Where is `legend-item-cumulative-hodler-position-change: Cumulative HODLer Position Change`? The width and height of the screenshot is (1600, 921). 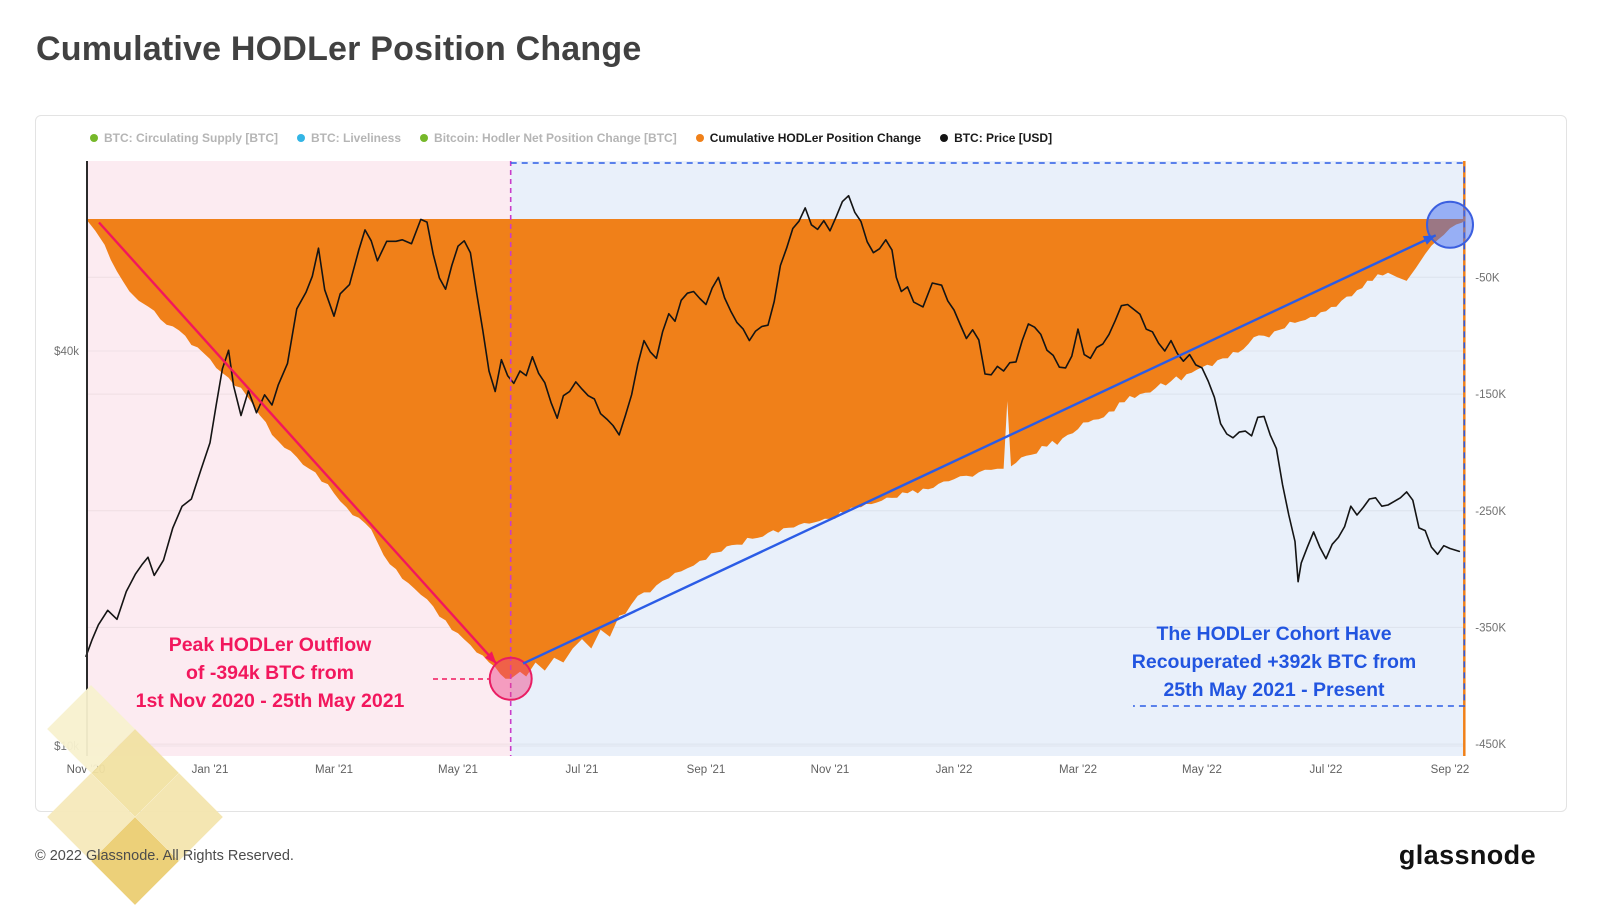
legend-item-cumulative-hodler-position-change: Cumulative HODLer Position Change is located at coordinates (808, 138).